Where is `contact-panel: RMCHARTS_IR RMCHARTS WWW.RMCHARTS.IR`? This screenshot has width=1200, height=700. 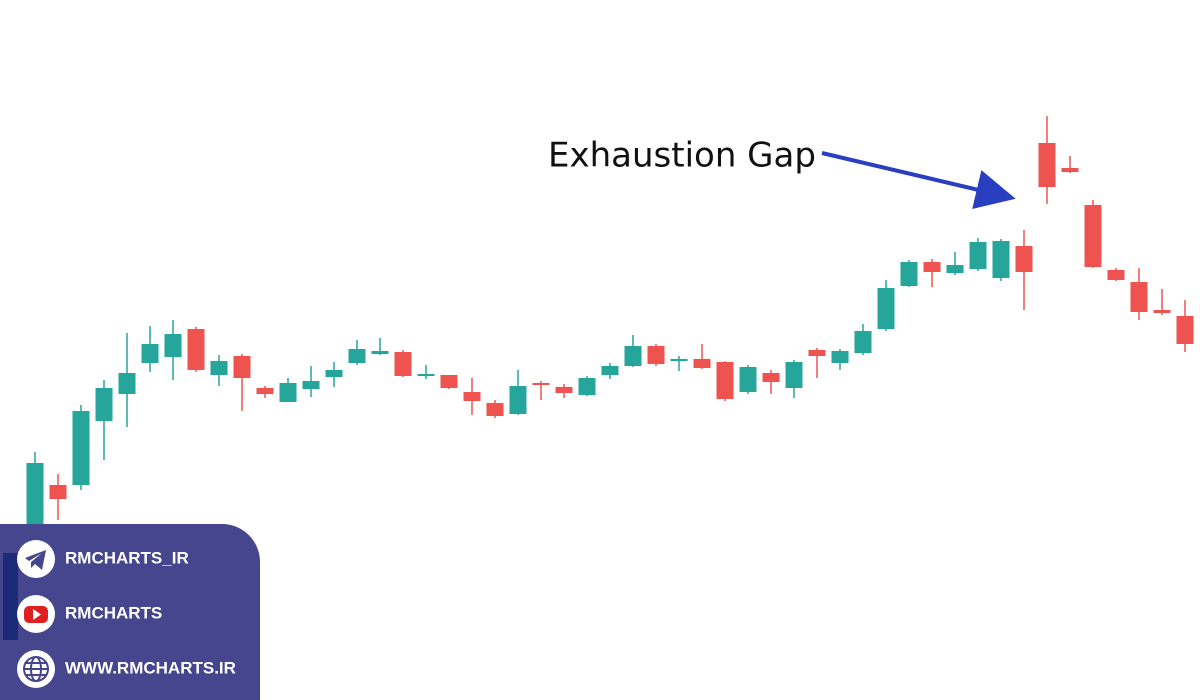 contact-panel: RMCHARTS_IR RMCHARTS WWW.RMCHARTS.IR is located at coordinates (130, 612).